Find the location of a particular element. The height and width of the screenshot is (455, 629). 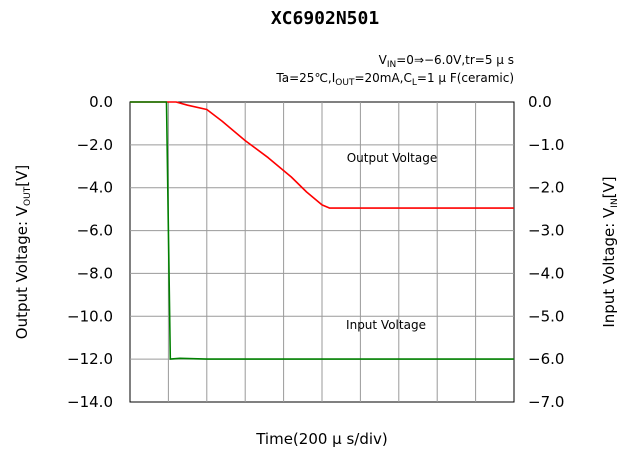

input-voltage-label: Input Voltage is located at coordinates (386, 325).